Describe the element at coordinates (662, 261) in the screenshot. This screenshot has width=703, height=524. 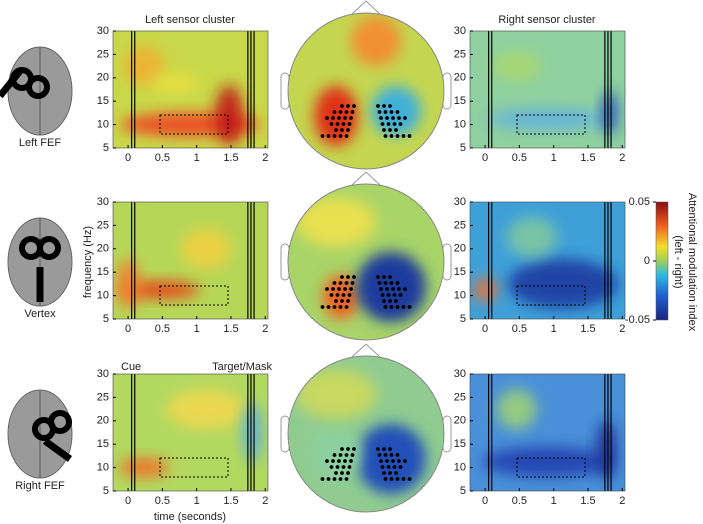
I see `colorbar` at that location.